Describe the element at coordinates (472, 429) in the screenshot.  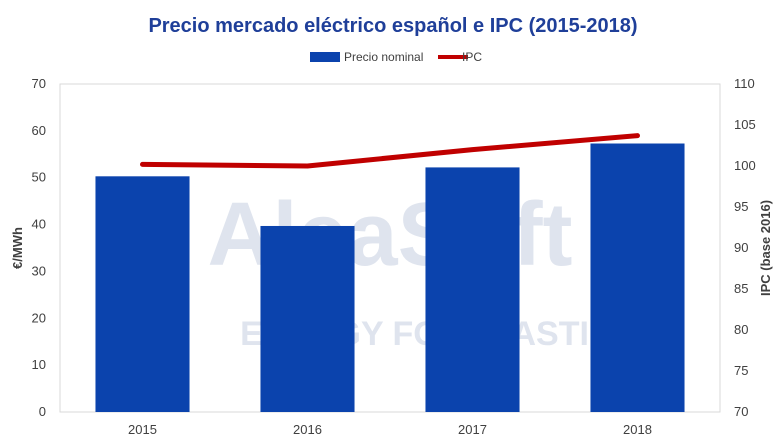
I see `x-tick-label: 2017` at that location.